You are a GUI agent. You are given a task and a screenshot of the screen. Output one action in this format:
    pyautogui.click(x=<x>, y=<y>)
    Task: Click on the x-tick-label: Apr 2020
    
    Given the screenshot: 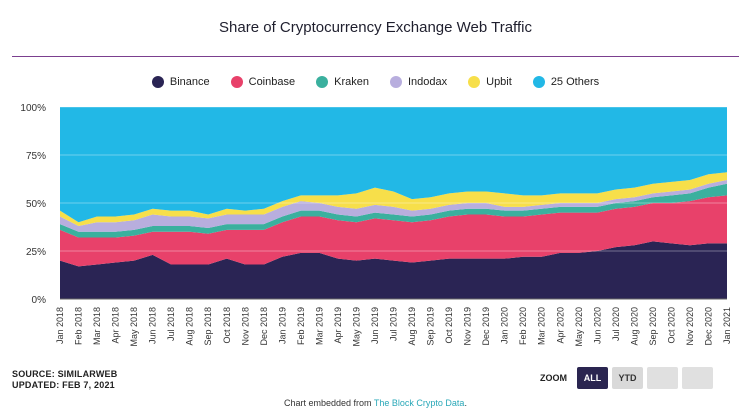 What is the action you would take?
    pyautogui.click(x=560, y=325)
    